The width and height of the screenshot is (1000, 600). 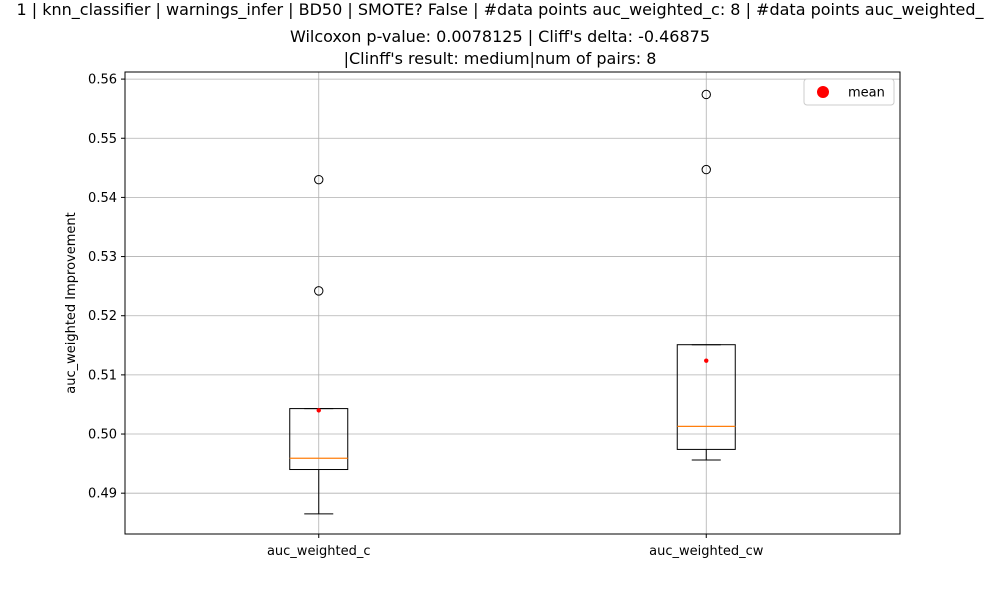 I want to click on y-tick-label-7: 0.56, so click(x=102, y=80).